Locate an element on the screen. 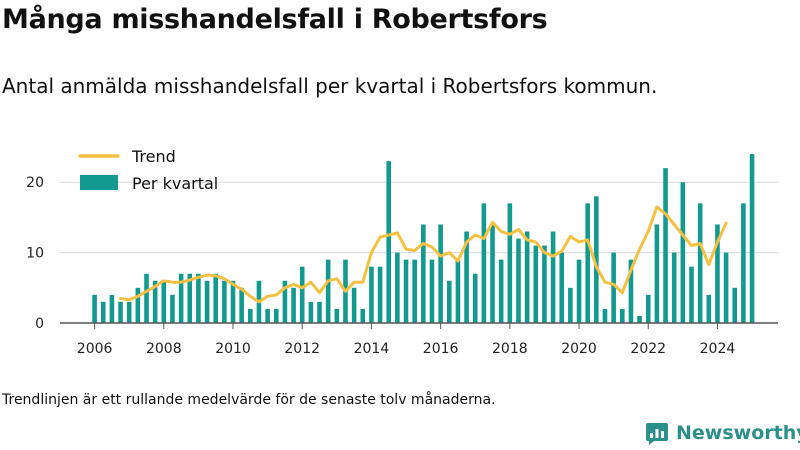  y-tick-label: 10 is located at coordinates (35, 254).